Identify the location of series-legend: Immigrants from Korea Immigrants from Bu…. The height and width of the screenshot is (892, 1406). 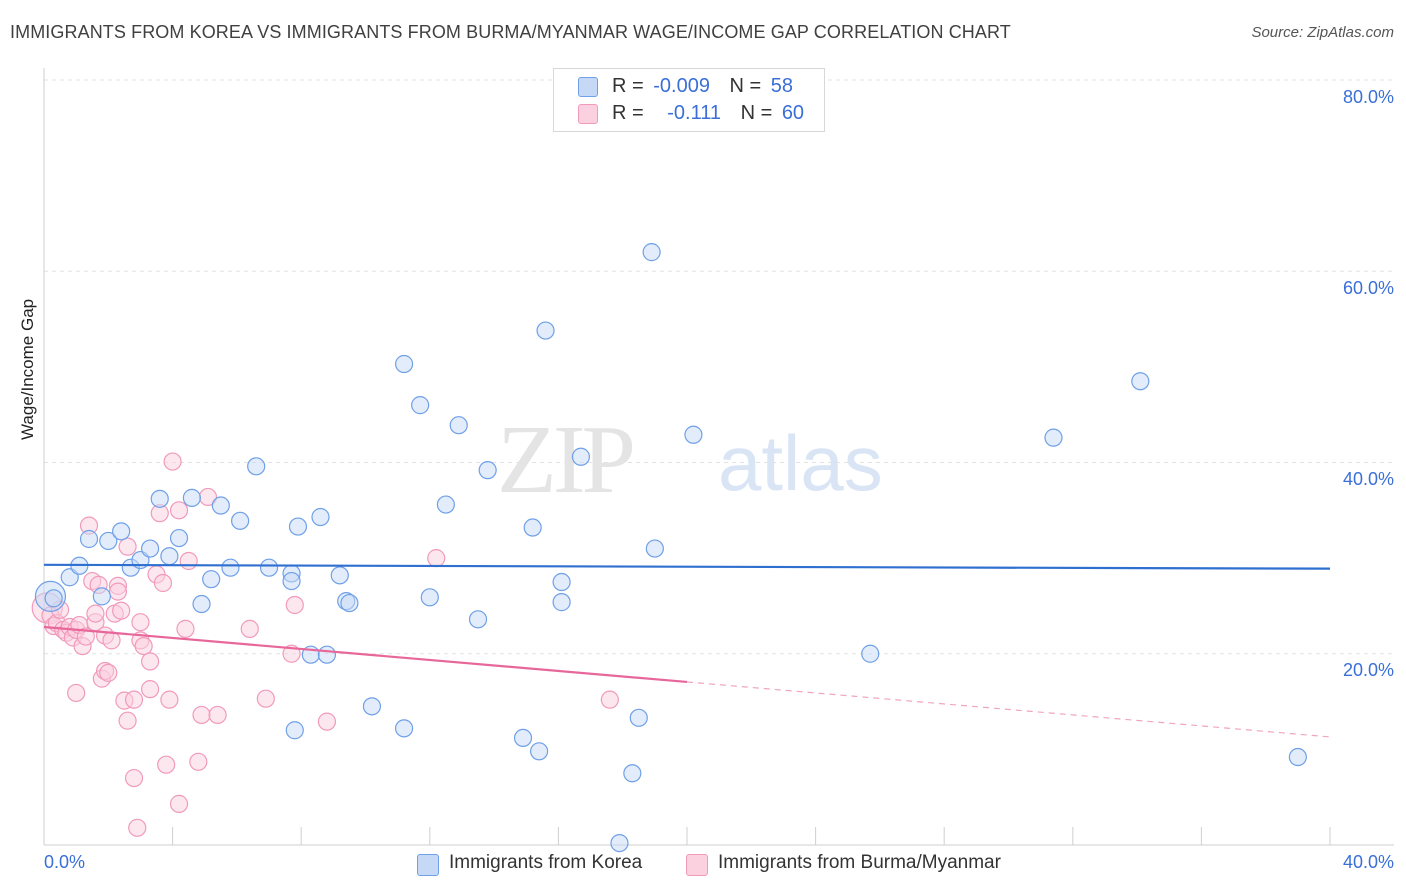
(703, 864).